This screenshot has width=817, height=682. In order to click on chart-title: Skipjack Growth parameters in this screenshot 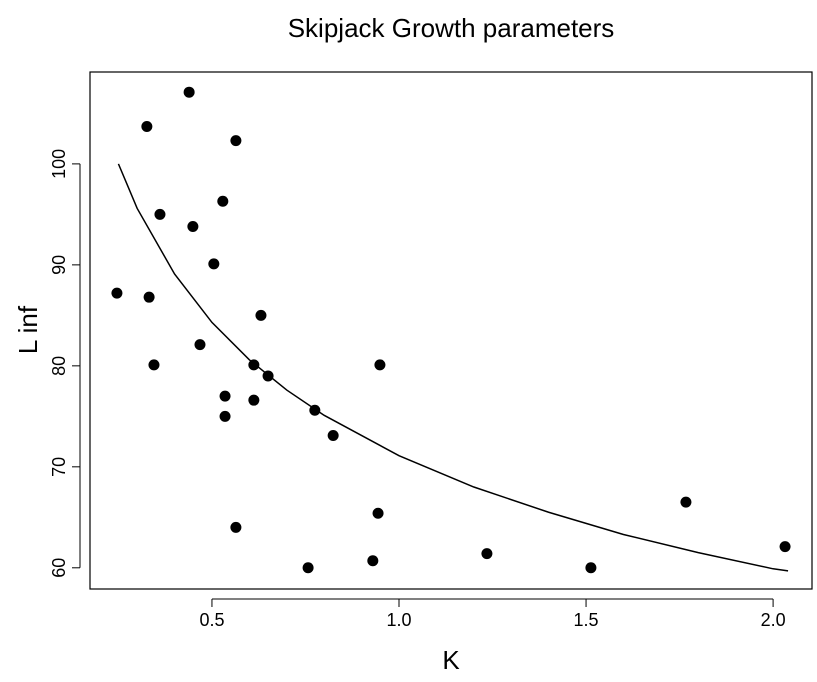, I will do `click(451, 28)`.